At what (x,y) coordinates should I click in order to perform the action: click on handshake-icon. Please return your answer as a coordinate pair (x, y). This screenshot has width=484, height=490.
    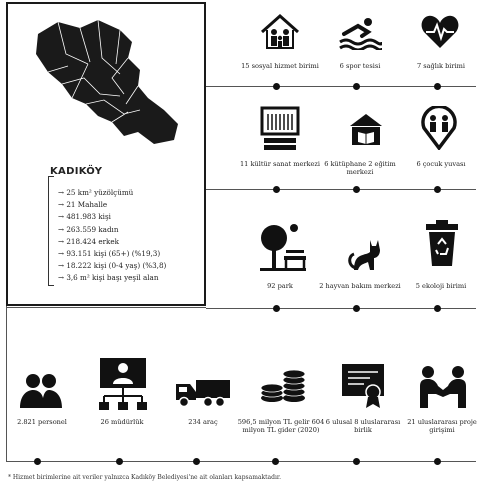
    Looking at the image, I should click on (443, 387).